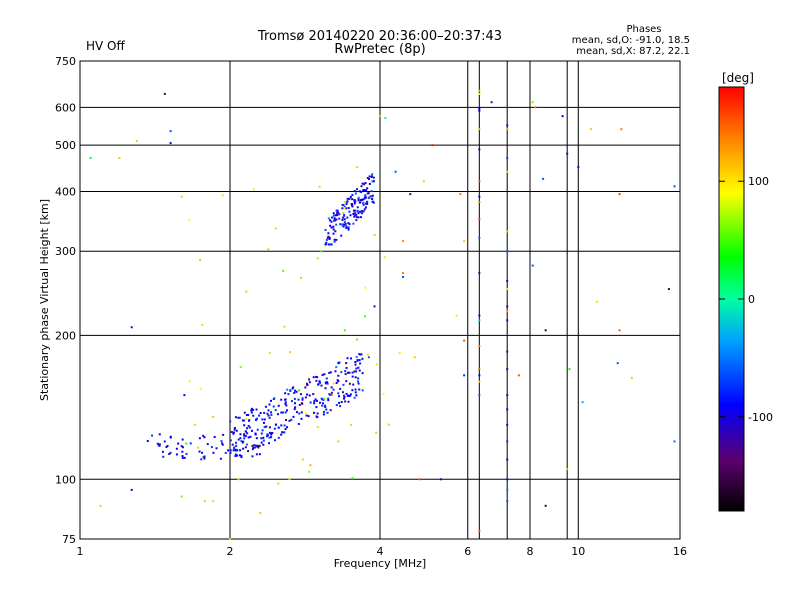 The width and height of the screenshot is (800, 600). Describe the element at coordinates (680, 551) in the screenshot. I see `x-tick-label: 16` at that location.